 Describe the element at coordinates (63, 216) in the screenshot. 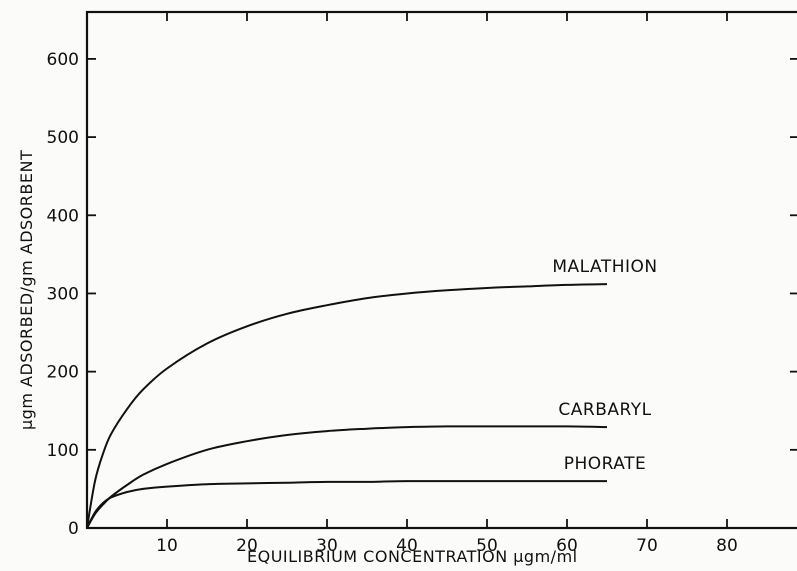

I see `y-tick-label: 400` at that location.